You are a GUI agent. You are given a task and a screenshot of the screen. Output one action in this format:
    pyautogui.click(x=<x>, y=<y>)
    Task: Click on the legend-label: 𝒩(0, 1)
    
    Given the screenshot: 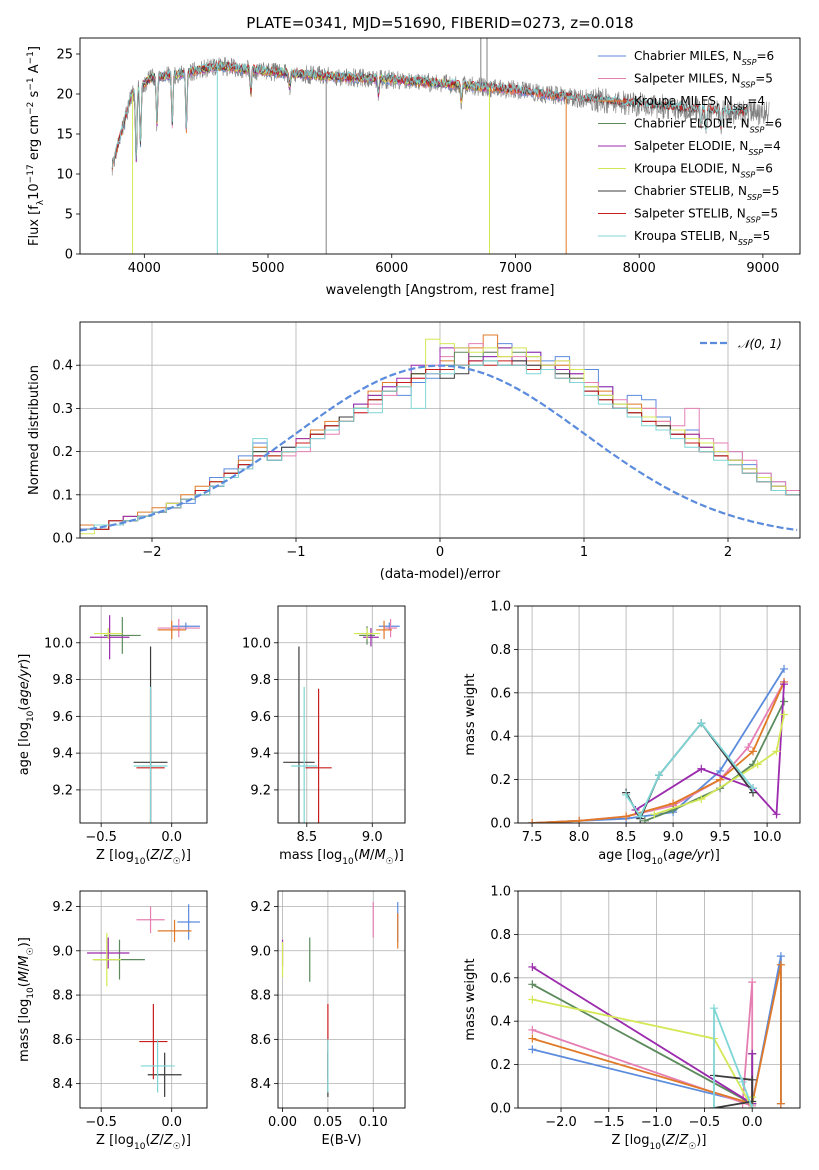 What is the action you would take?
    pyautogui.click(x=760, y=344)
    